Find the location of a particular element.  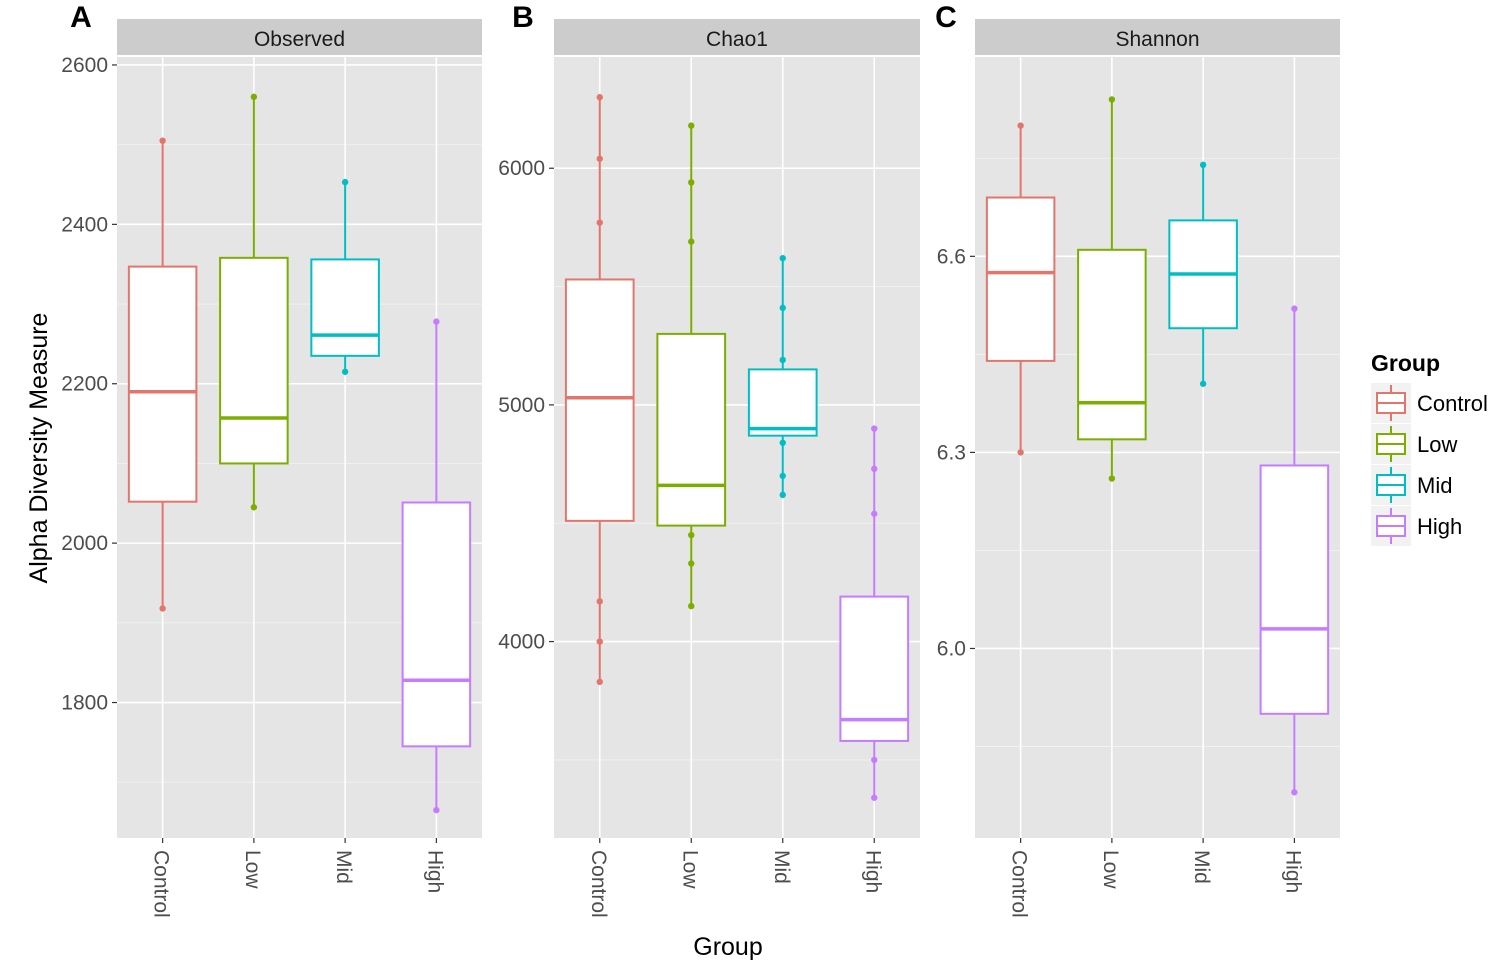

y-axis-title: Alpha Diversity Measure is located at coordinates (39, 448).